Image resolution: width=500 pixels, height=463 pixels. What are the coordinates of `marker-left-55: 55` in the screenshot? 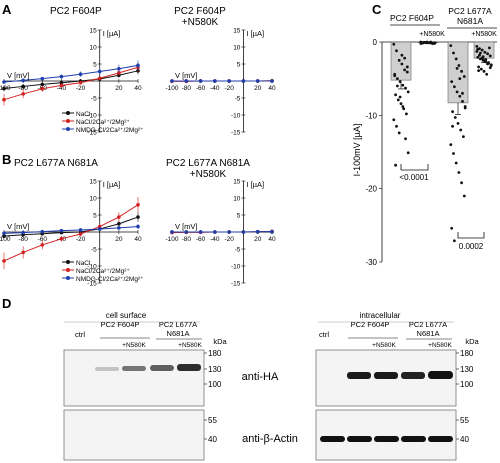 It's located at (212, 420).